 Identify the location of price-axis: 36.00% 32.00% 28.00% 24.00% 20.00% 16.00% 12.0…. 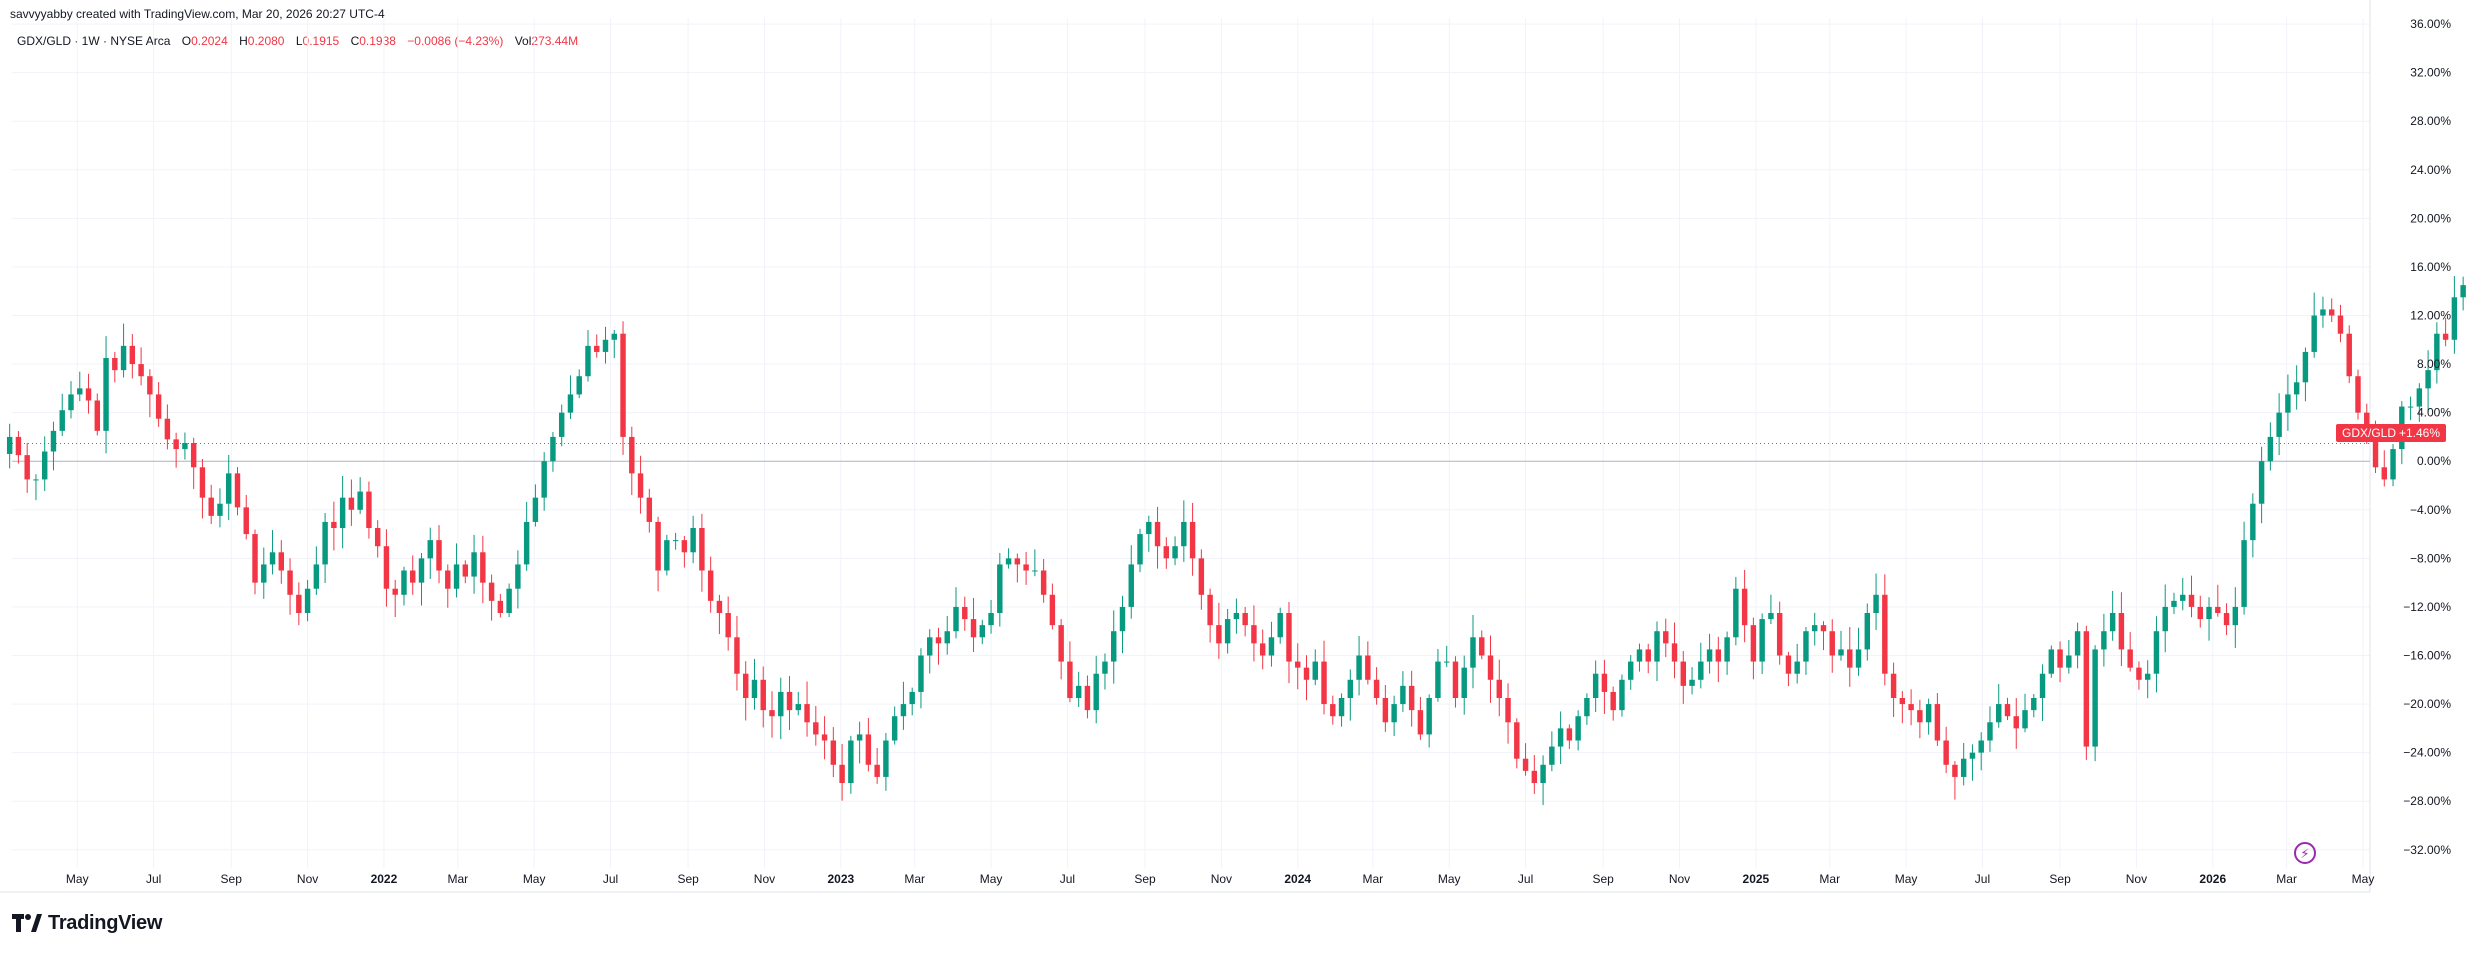
(2427, 437).